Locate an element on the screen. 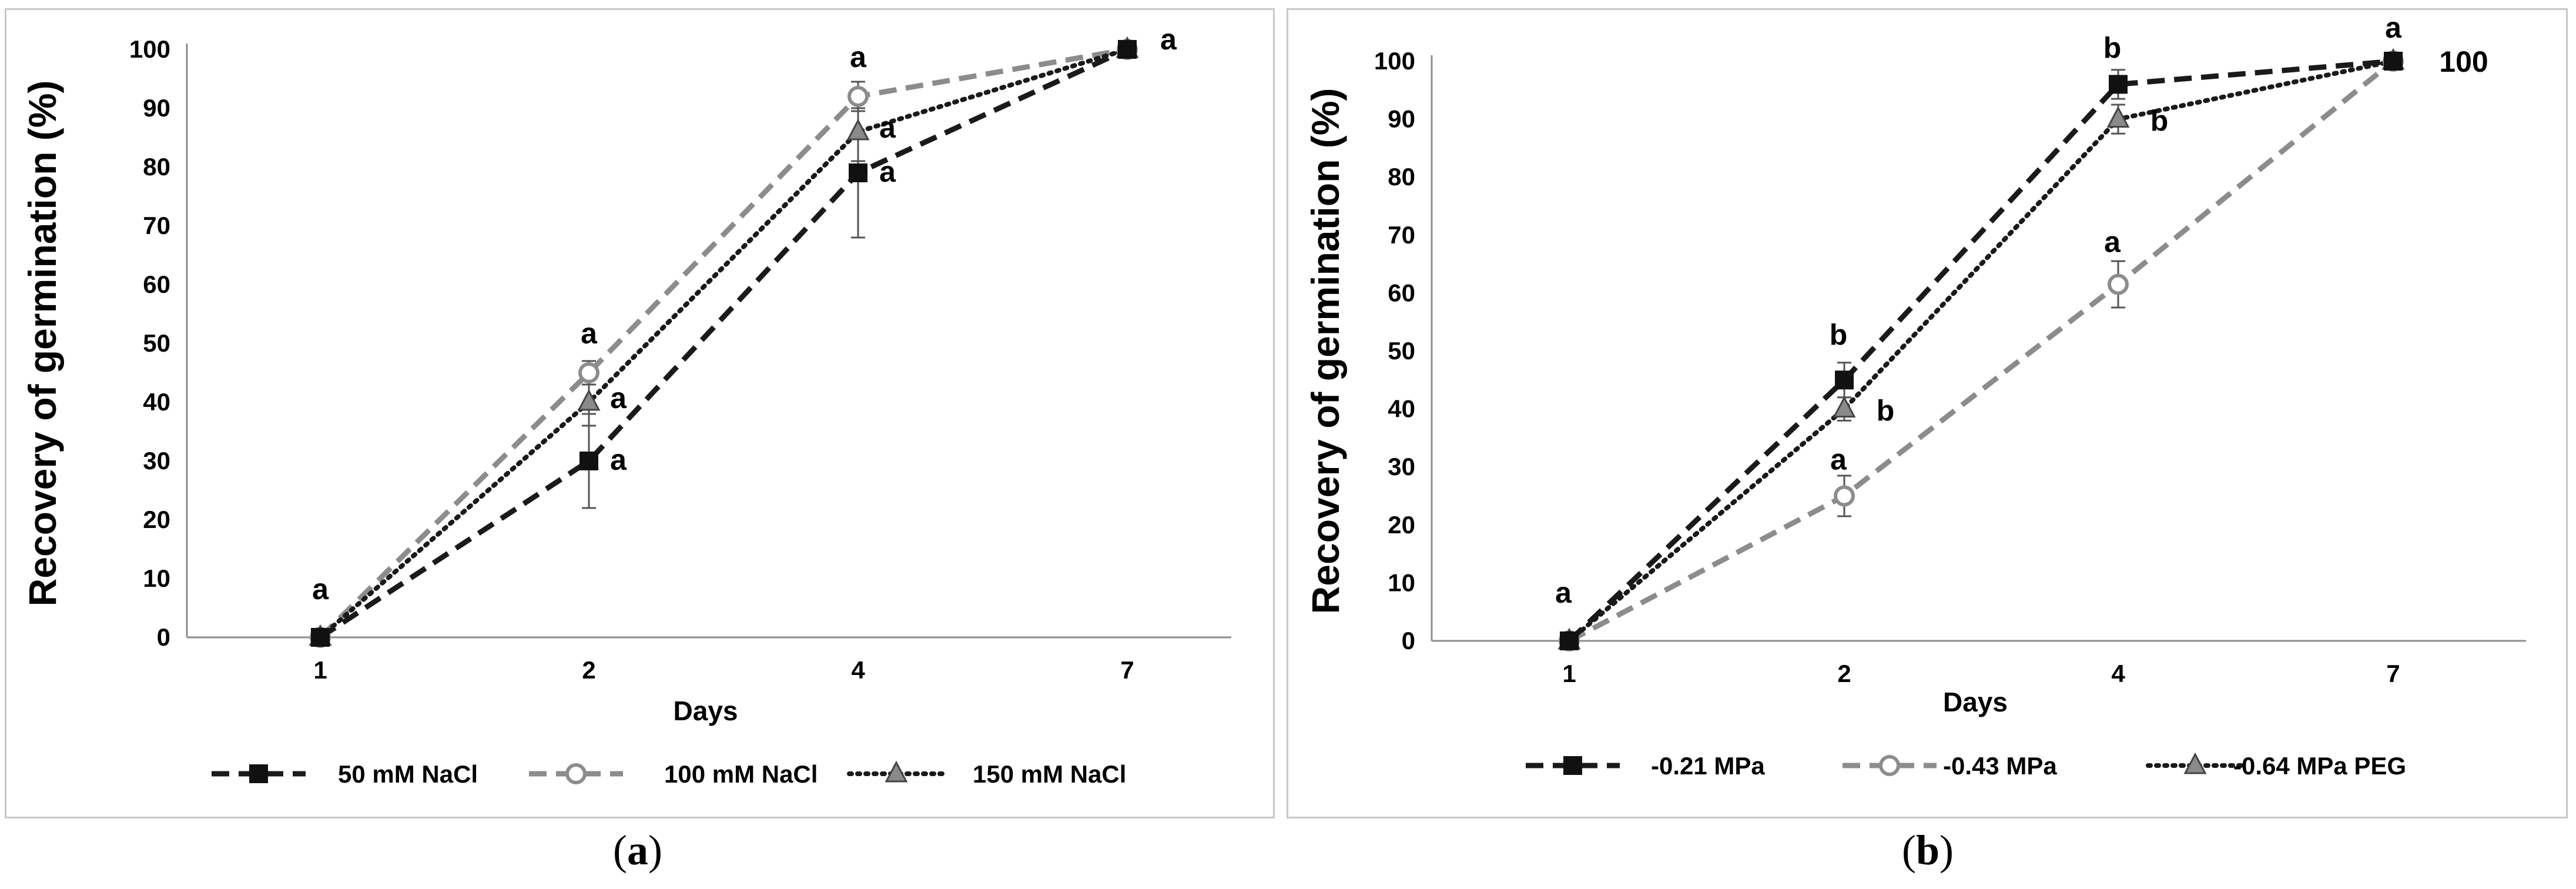 The height and width of the screenshot is (889, 2576). legend-label: 150 mM NaCl is located at coordinates (1049, 774).